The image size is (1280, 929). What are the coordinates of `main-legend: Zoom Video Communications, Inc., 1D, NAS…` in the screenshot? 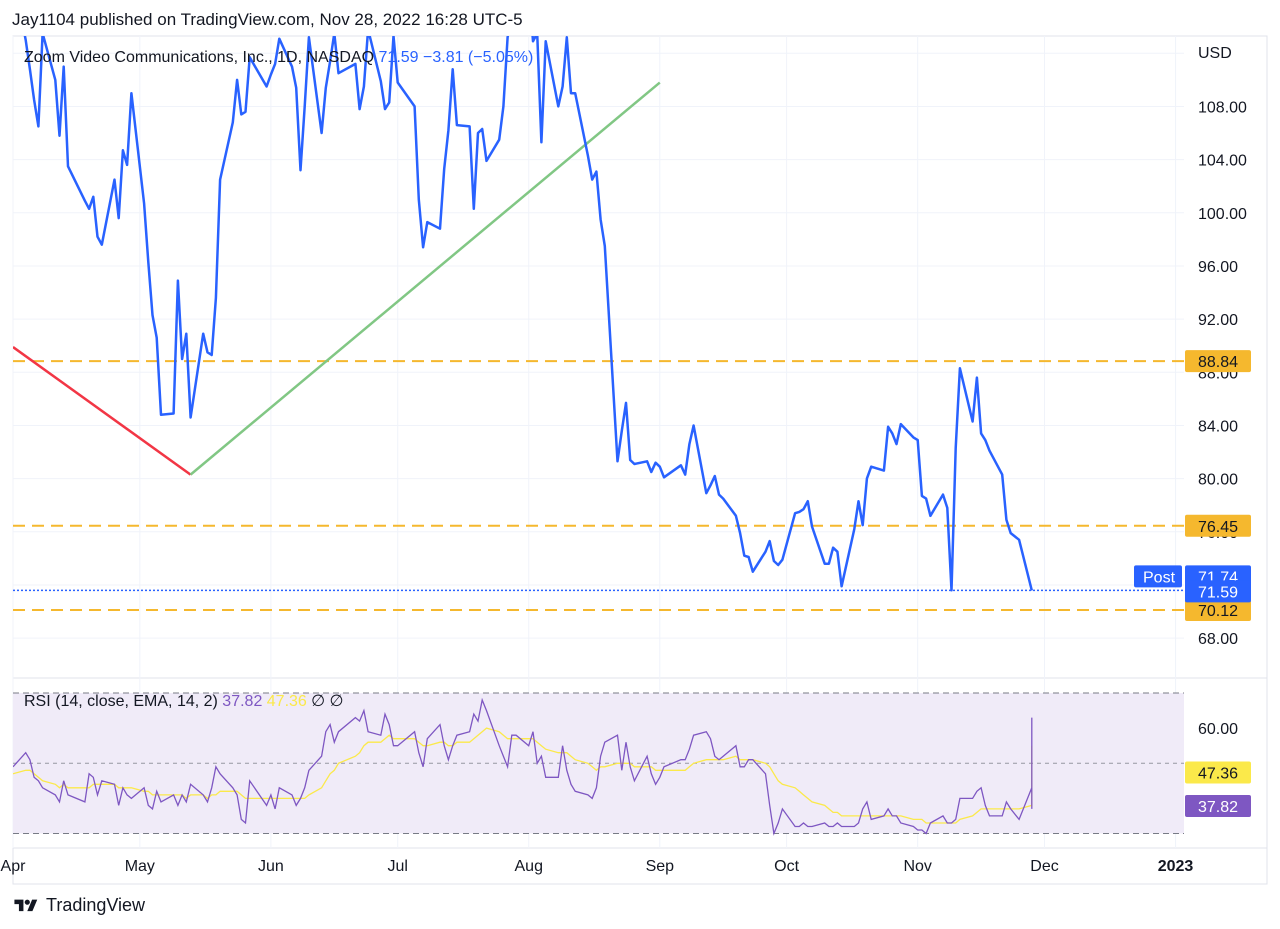 It's located at (278, 57).